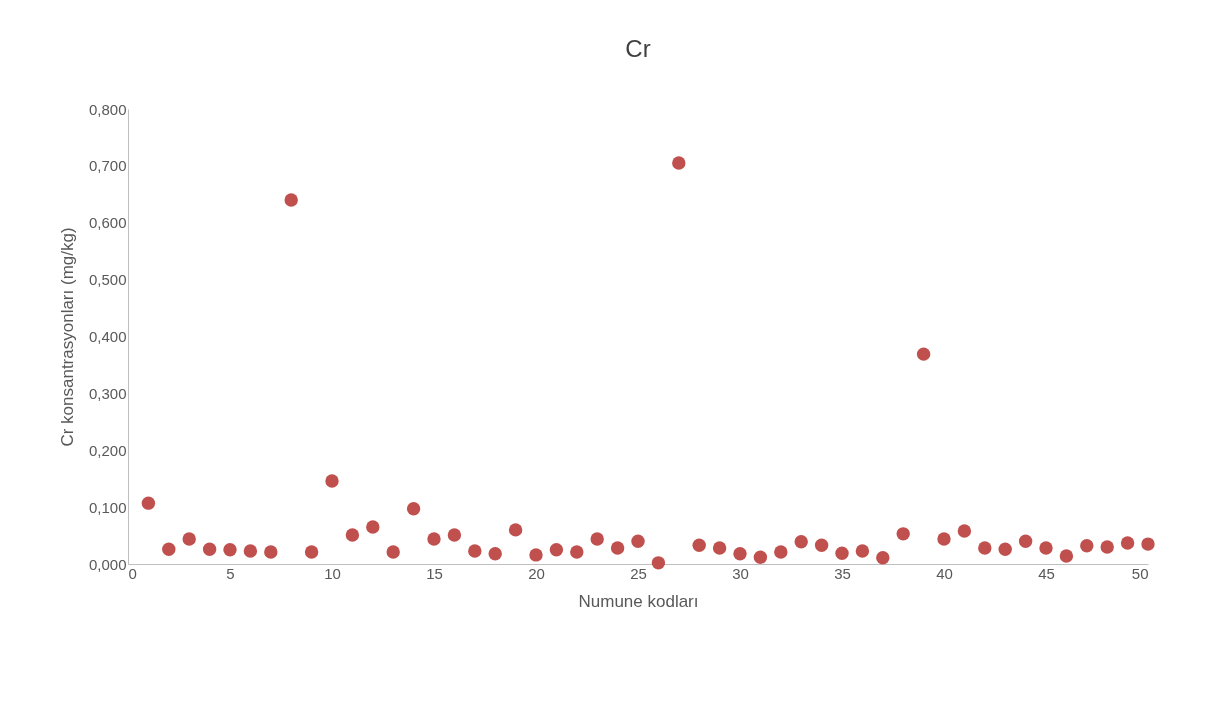 This screenshot has width=1230, height=724. Describe the element at coordinates (638, 573) in the screenshot. I see `x-tick-label: 25` at that location.